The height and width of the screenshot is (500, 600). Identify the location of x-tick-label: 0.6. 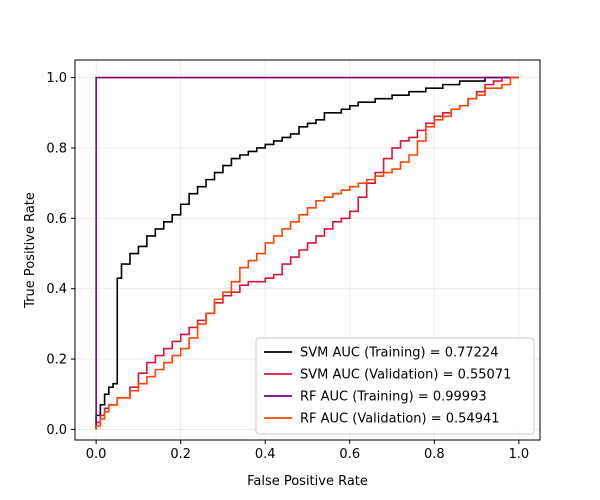
(349, 454).